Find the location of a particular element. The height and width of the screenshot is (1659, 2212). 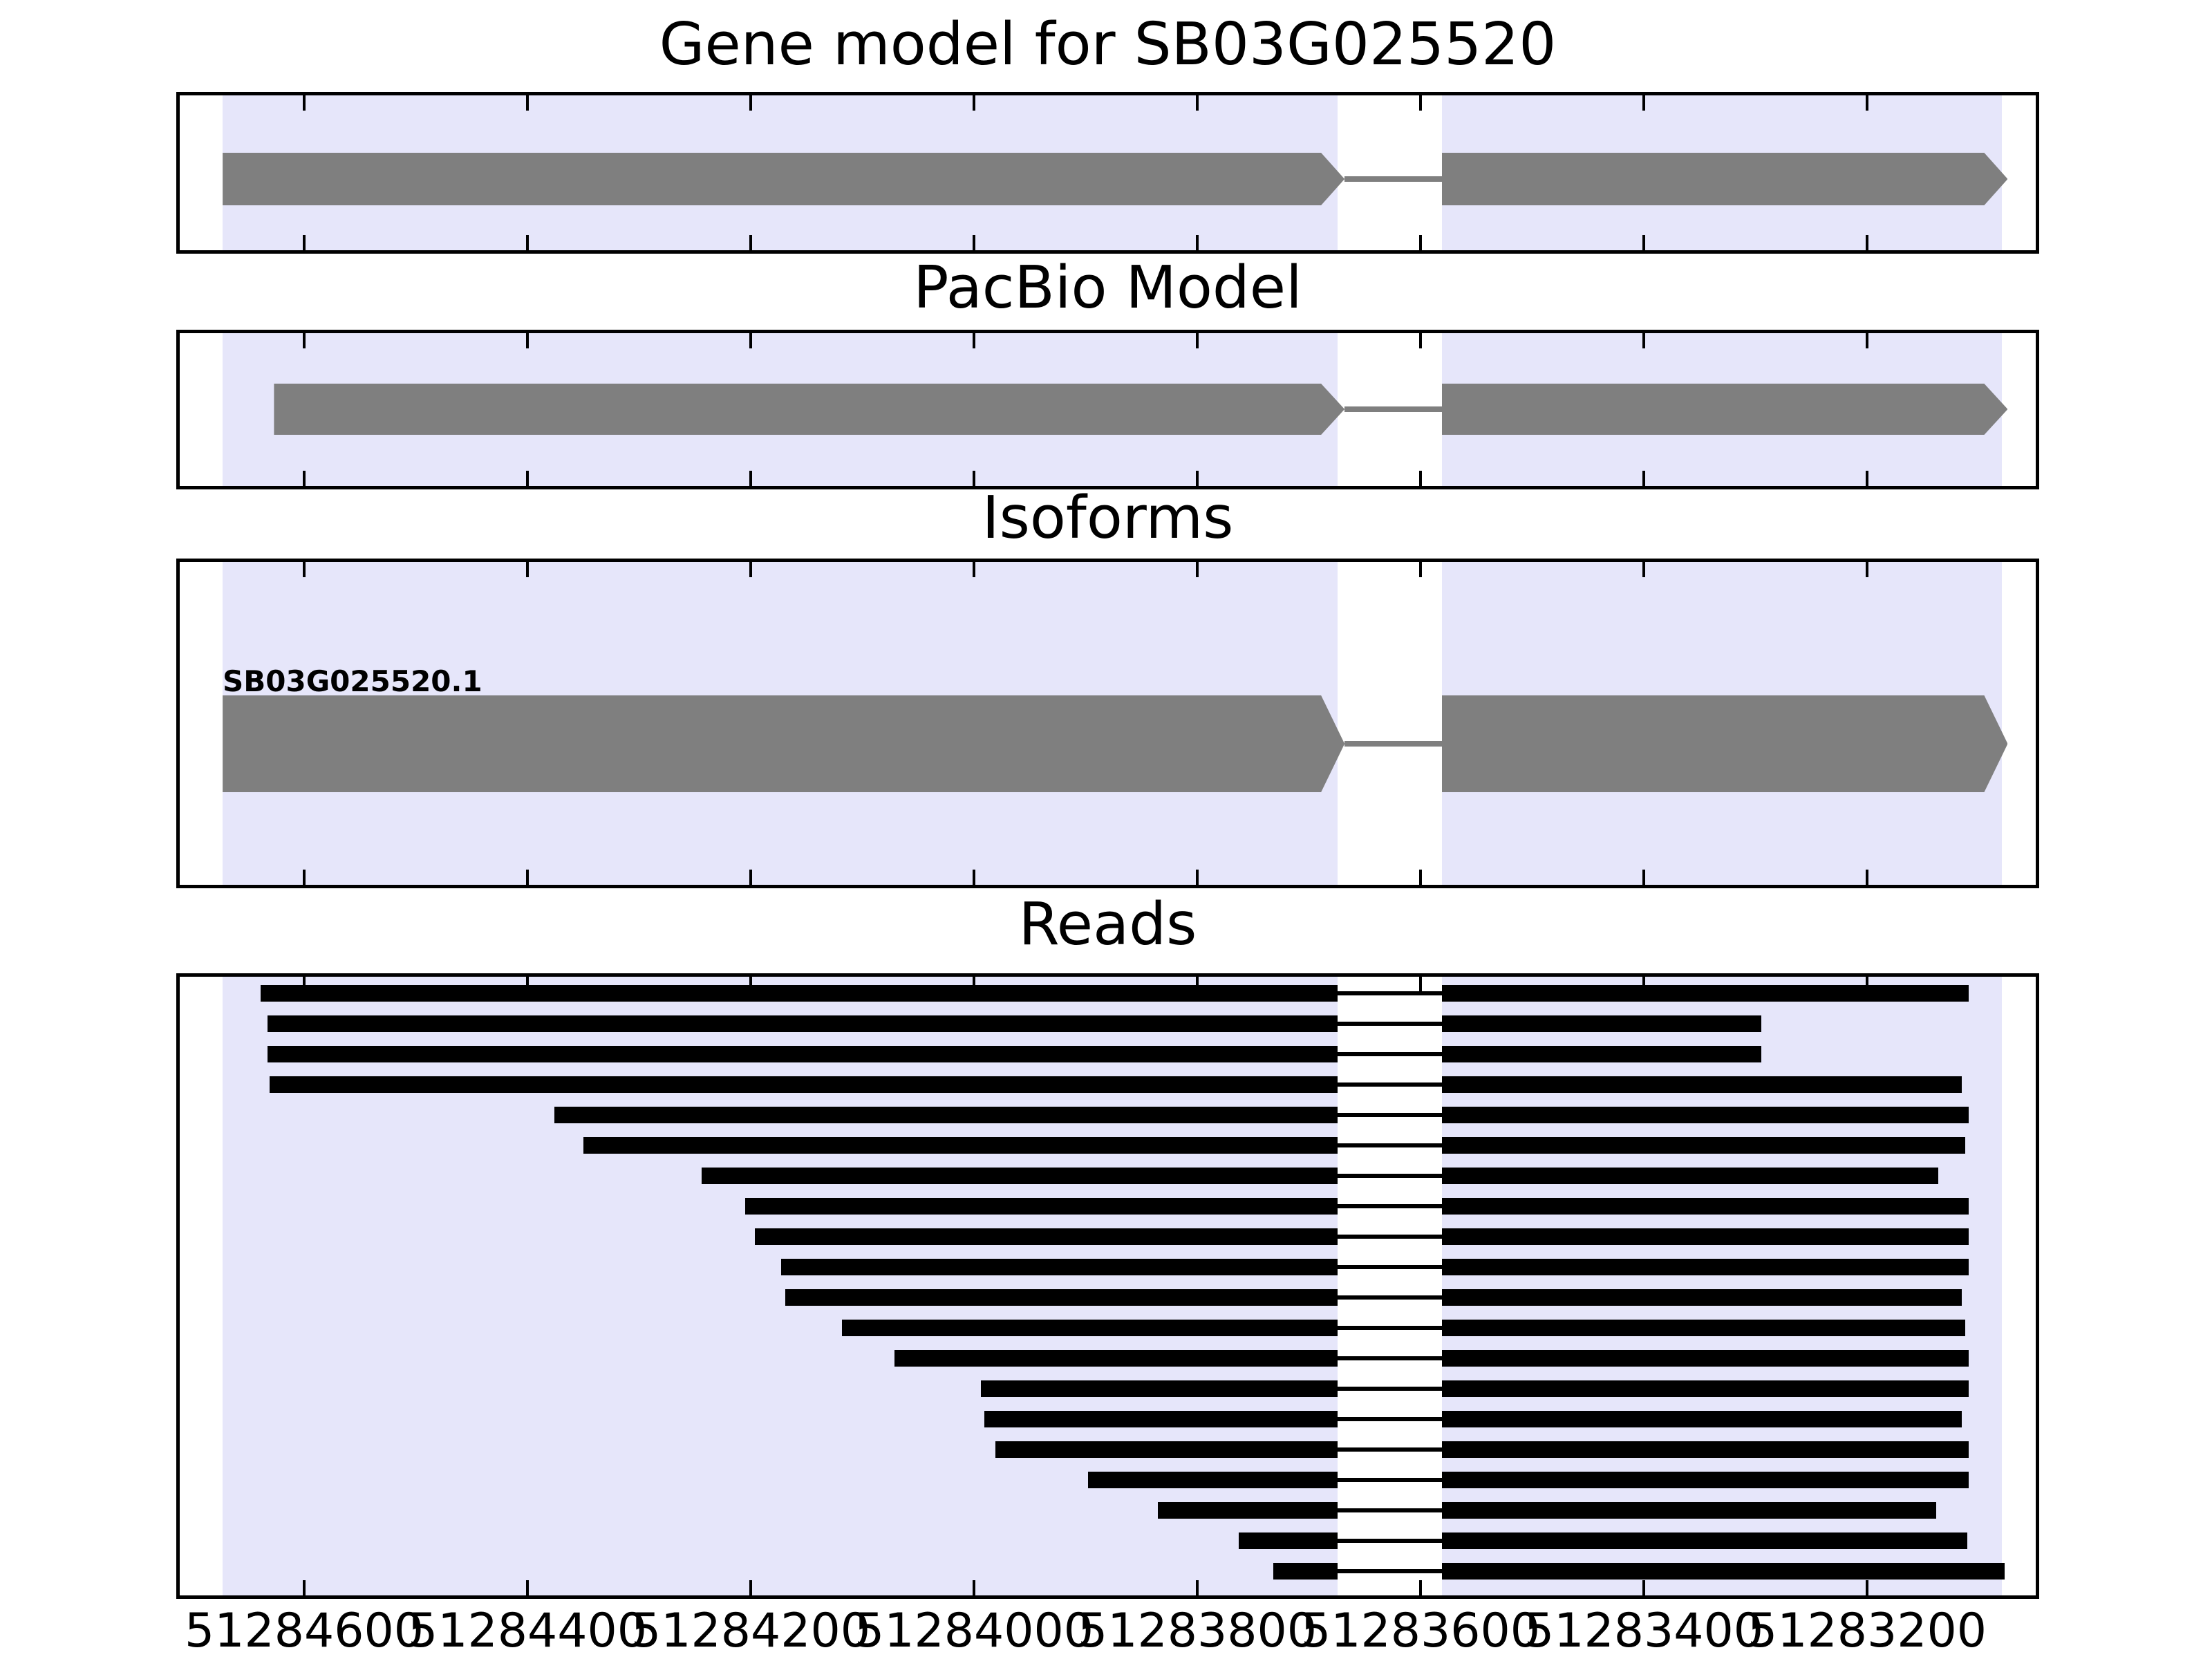

panel-pacbio-model is located at coordinates (1107, 409).